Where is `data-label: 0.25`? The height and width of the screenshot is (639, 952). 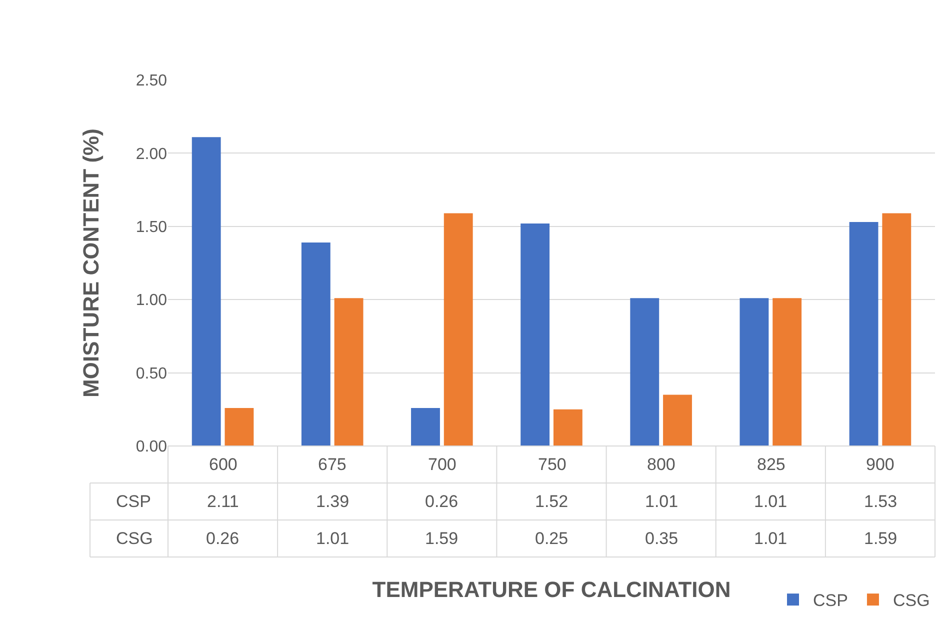
data-label: 0.25 is located at coordinates (551, 538).